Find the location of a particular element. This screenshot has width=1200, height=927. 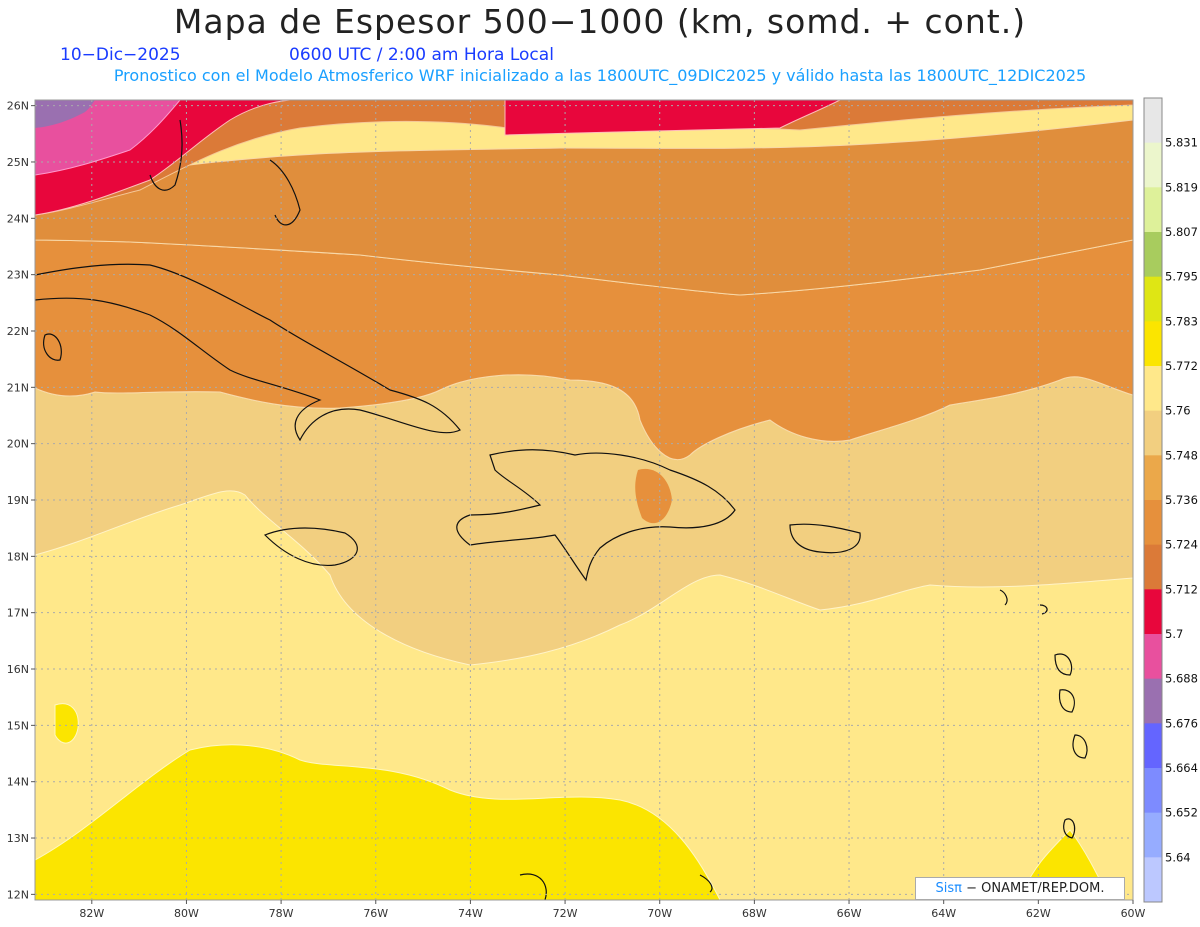

lat-label: 15N is located at coordinates (18, 725).